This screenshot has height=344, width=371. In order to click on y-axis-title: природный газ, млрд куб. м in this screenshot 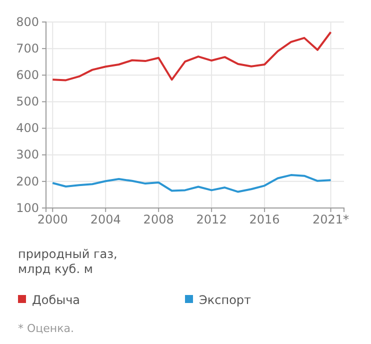, I will do `click(68, 261)`.